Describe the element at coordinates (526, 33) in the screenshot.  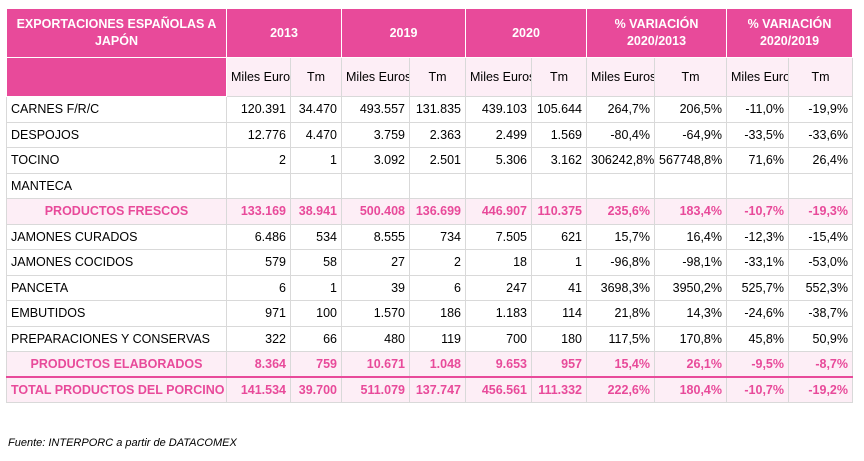
I see `group-header-2020: 2020` at that location.